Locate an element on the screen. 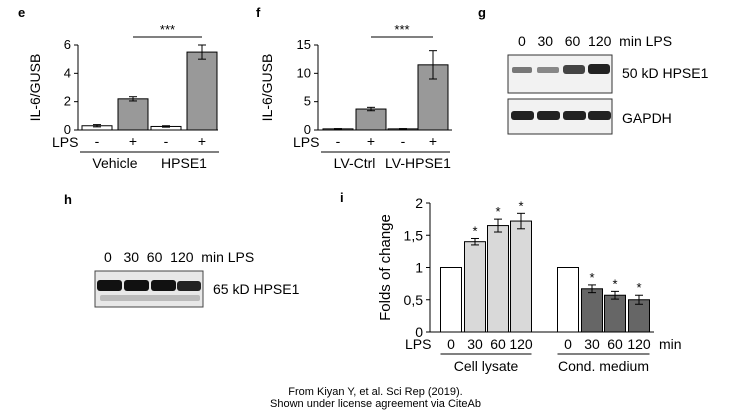 Image resolution: width=751 pixels, height=416 pixels. y-tick-label: 6 is located at coordinates (67, 44).